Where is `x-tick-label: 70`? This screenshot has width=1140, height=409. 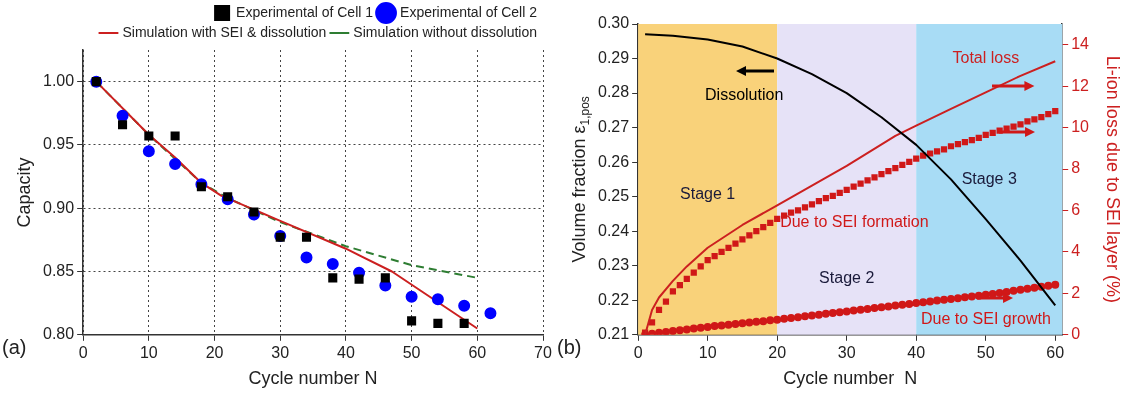
x-tick-label: 70 is located at coordinates (543, 352).